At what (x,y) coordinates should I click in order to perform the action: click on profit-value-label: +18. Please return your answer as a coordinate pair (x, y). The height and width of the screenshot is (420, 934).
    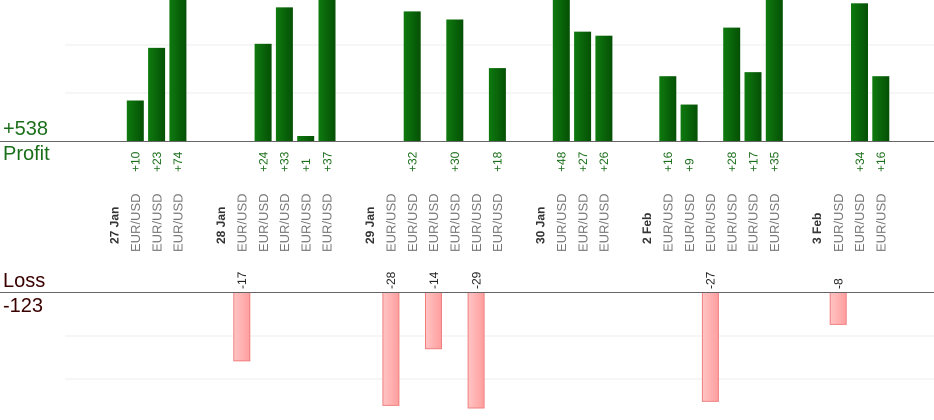
    Looking at the image, I should click on (498, 161).